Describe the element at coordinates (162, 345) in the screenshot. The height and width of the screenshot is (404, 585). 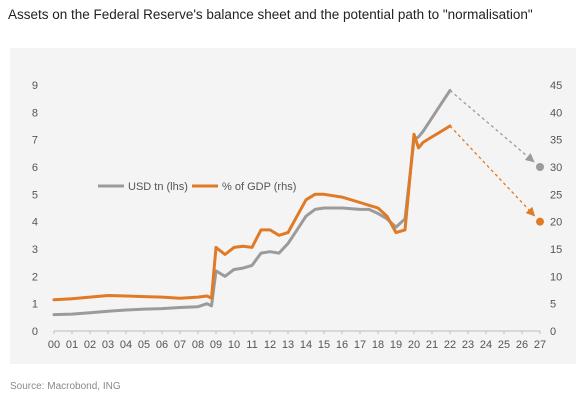
I see `x-tick-label: 06` at that location.